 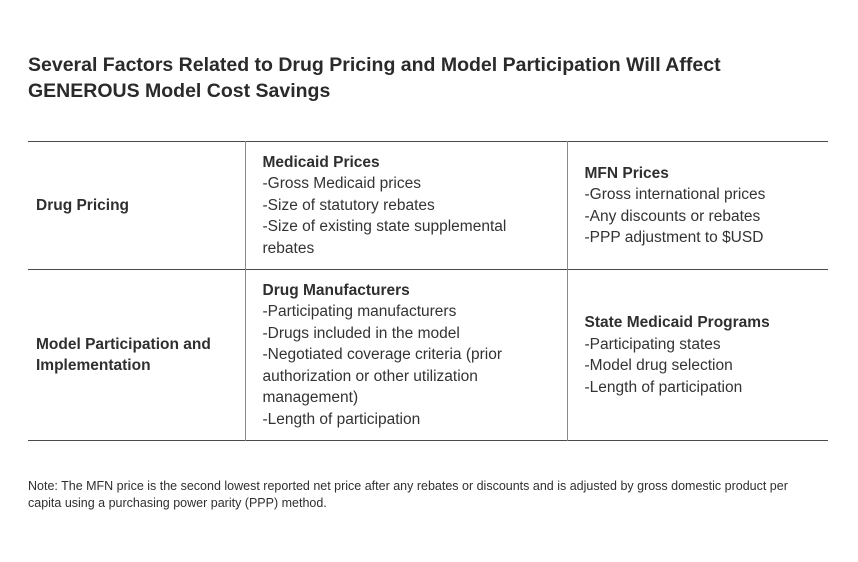 What do you see at coordinates (179, 91) in the screenshot?
I see `page-title-line-2: GENEROUS Model Cost Savings` at bounding box center [179, 91].